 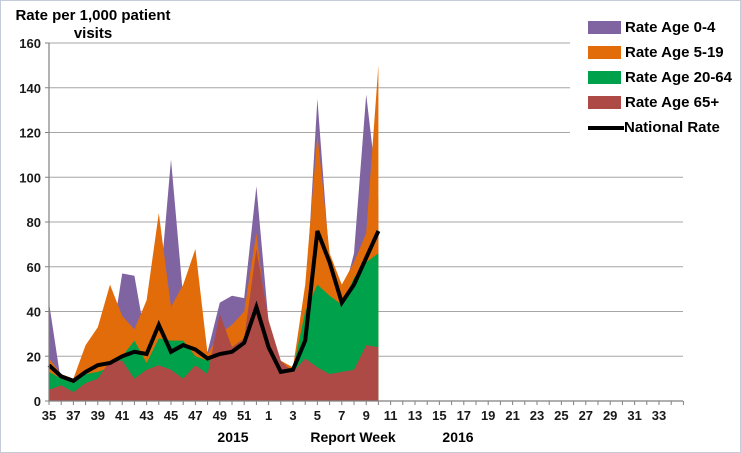 I want to click on x-tick-label: 51, so click(x=244, y=415).